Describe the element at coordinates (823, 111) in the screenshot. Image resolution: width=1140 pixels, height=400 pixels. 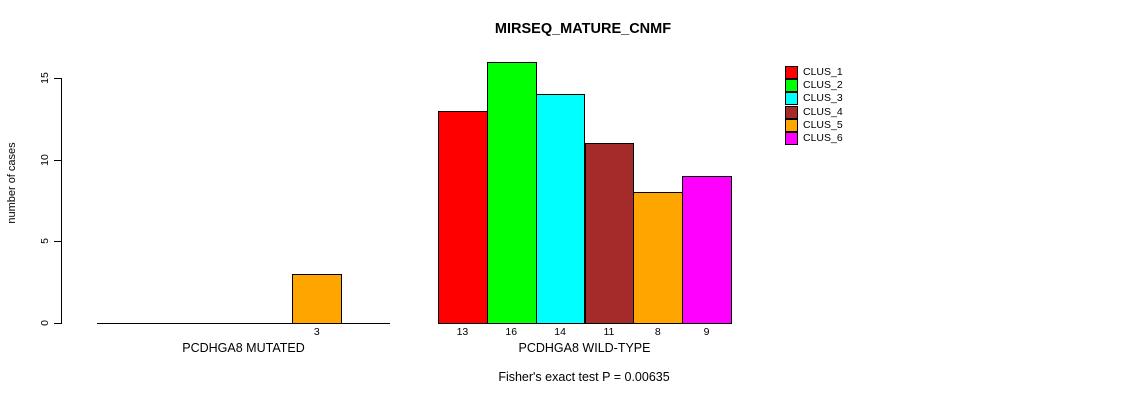
I see `legend-label: CLUS_4` at that location.